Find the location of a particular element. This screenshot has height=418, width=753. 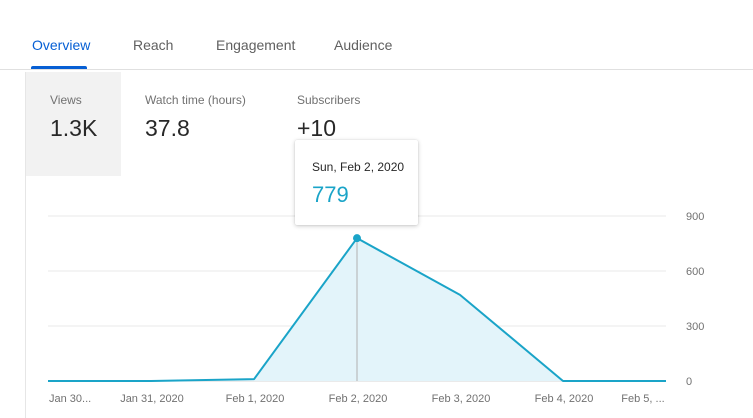

metric-value: +10 is located at coordinates (317, 128).